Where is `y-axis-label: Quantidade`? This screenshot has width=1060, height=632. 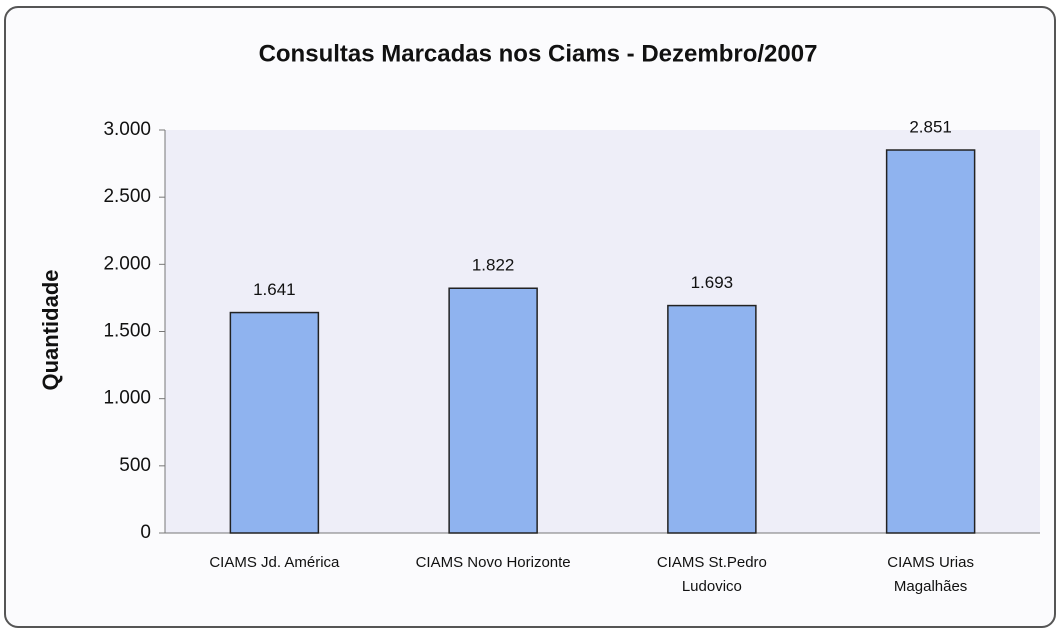
y-axis-label: Quantidade is located at coordinates (50, 329).